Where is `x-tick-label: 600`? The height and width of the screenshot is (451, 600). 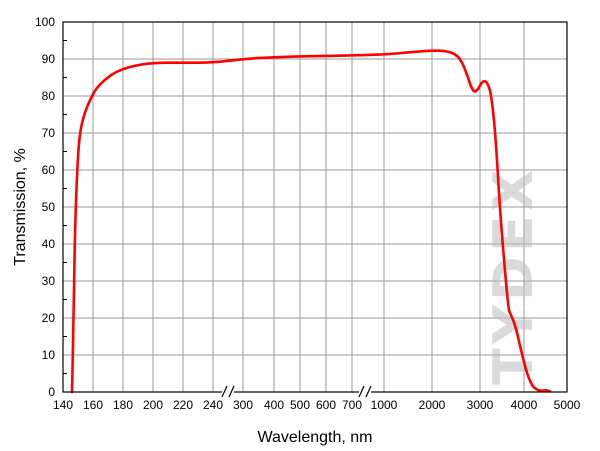 x-tick-label: 600 is located at coordinates (326, 405).